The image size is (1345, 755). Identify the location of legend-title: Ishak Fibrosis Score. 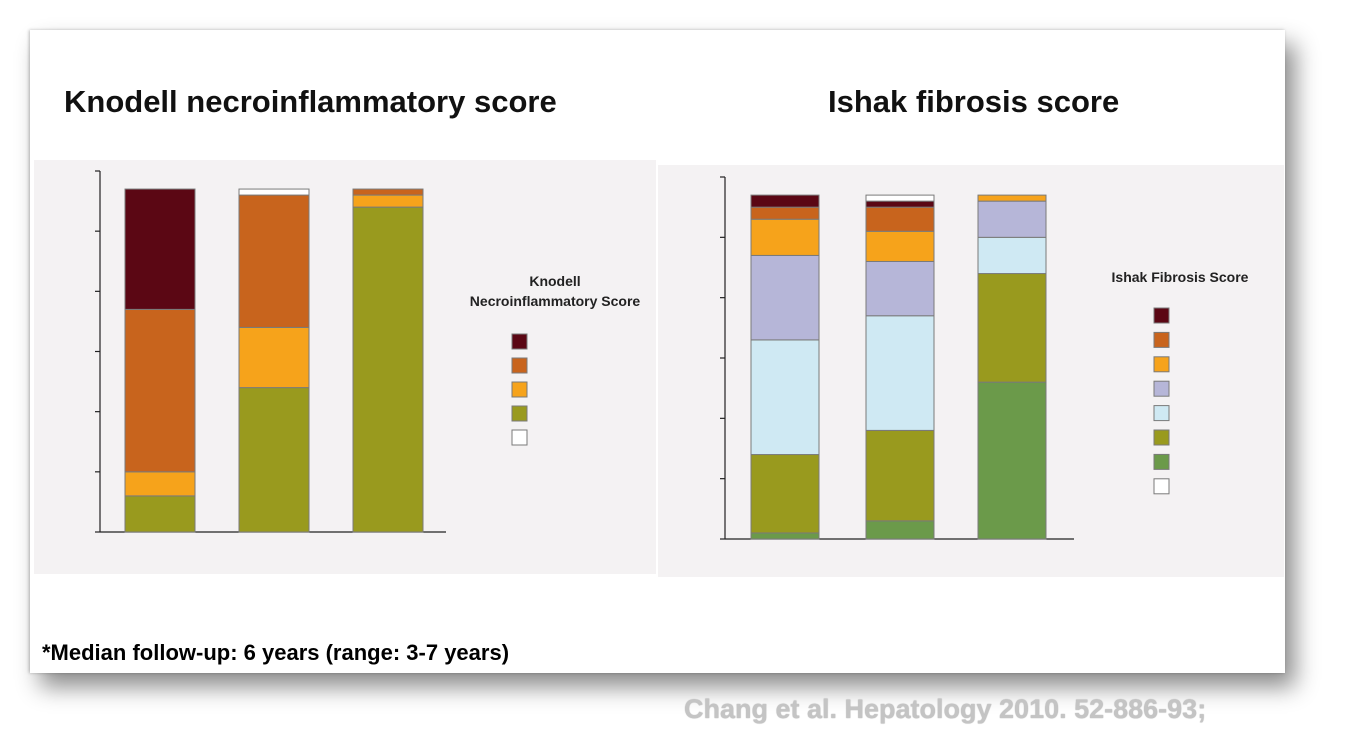
(1180, 277).